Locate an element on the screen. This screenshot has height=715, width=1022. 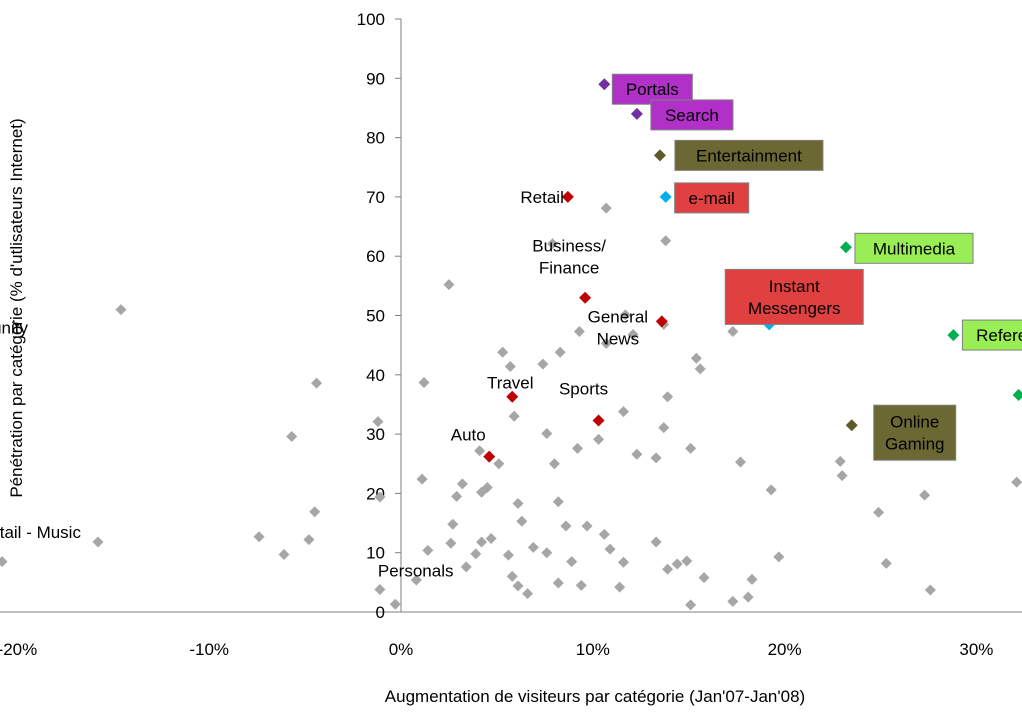
y-tick-label: 40 is located at coordinates (375, 375).